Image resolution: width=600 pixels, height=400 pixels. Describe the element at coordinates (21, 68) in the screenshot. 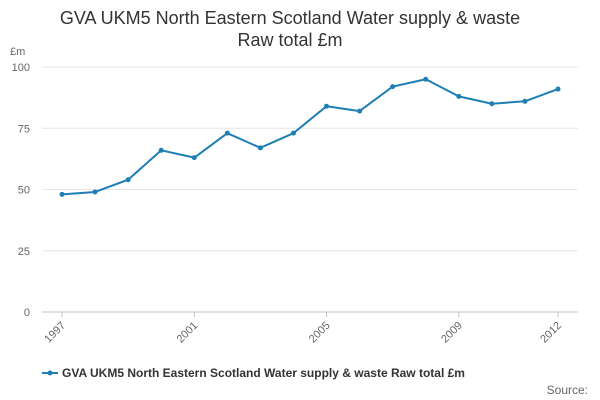

I see `y-tick-label: 100` at that location.